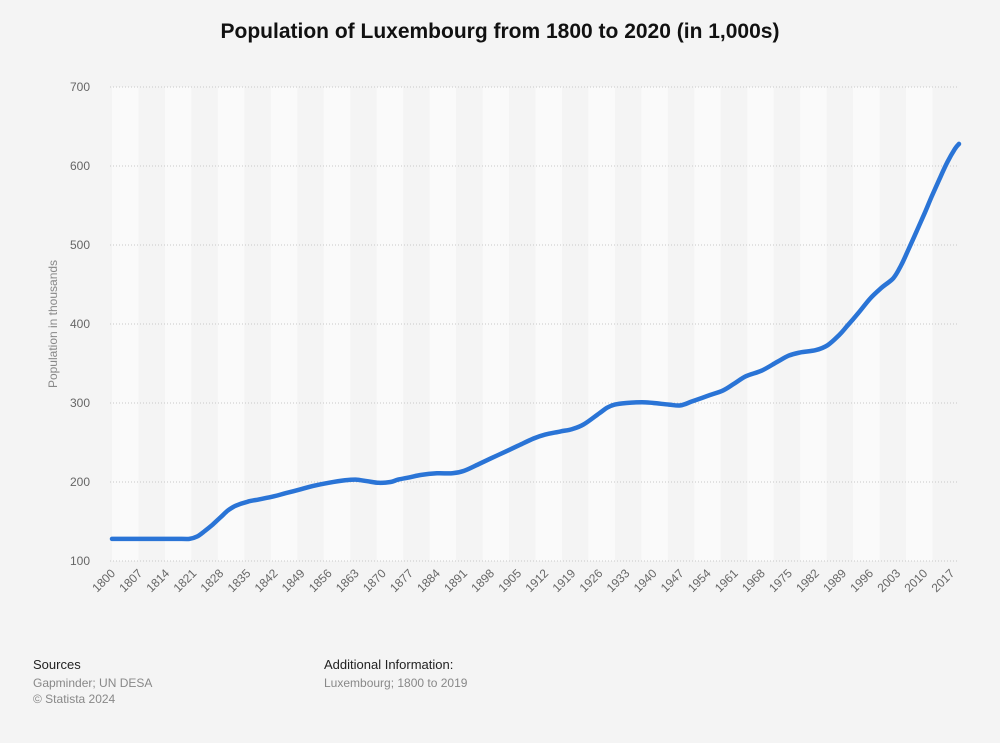  What do you see at coordinates (537, 580) in the screenshot?
I see `x-tick-label: 1912` at bounding box center [537, 580].